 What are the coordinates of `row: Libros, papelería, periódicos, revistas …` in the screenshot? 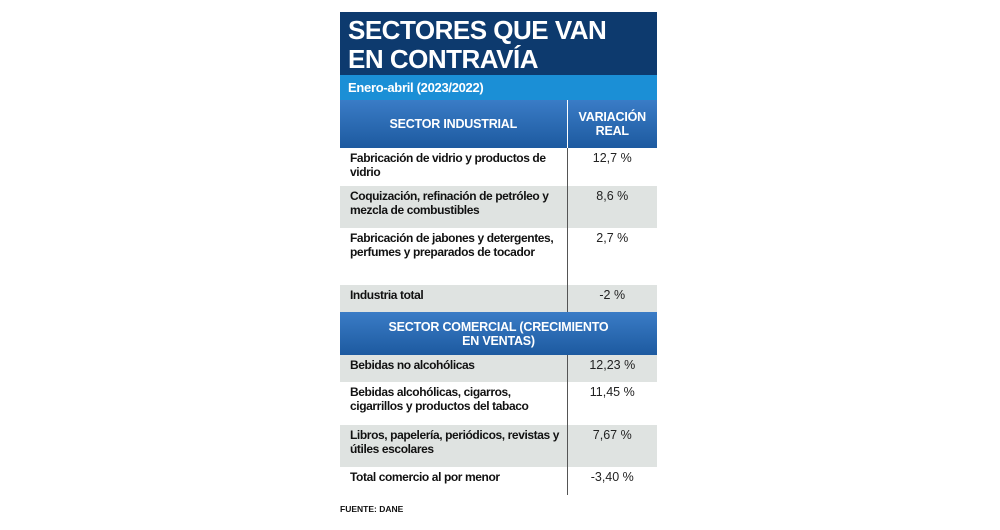 It's located at (498, 446).